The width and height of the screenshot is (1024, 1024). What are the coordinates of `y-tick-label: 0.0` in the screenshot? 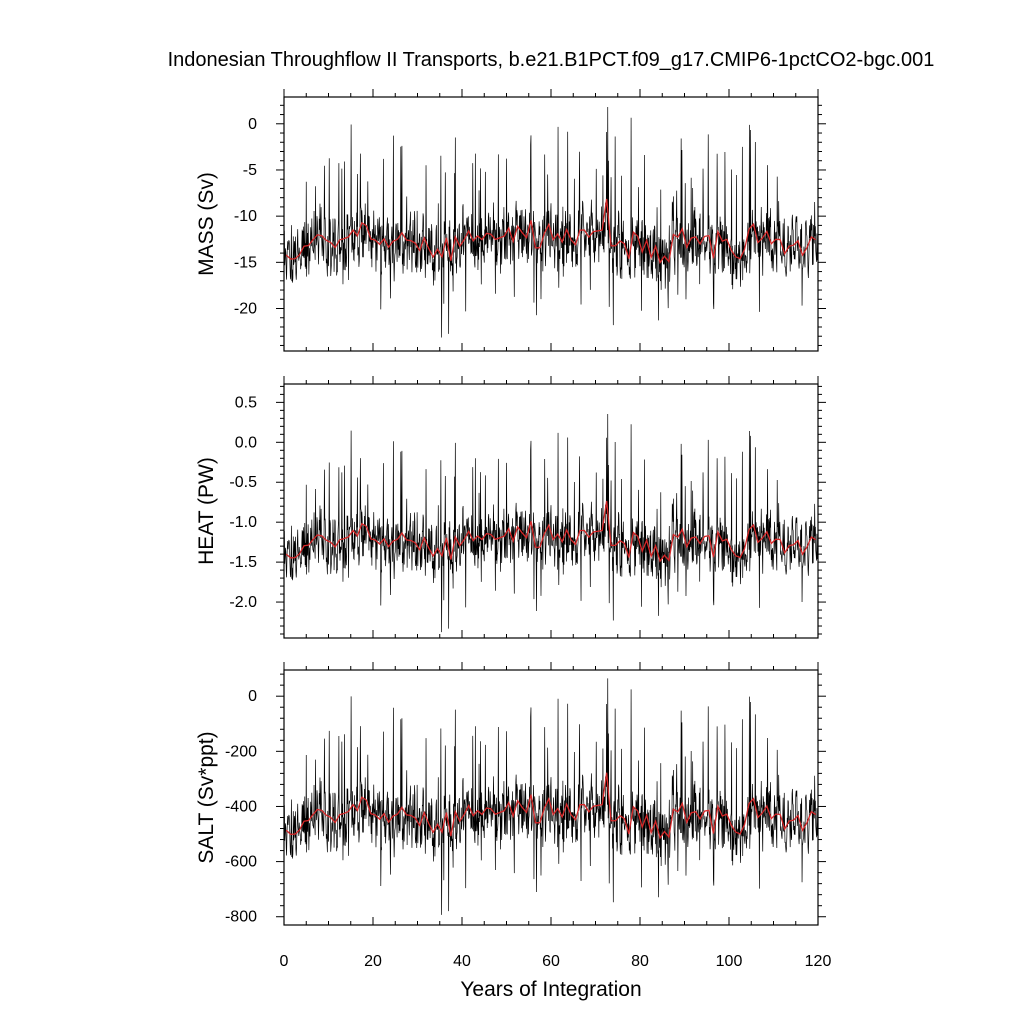 It's located at (246, 442).